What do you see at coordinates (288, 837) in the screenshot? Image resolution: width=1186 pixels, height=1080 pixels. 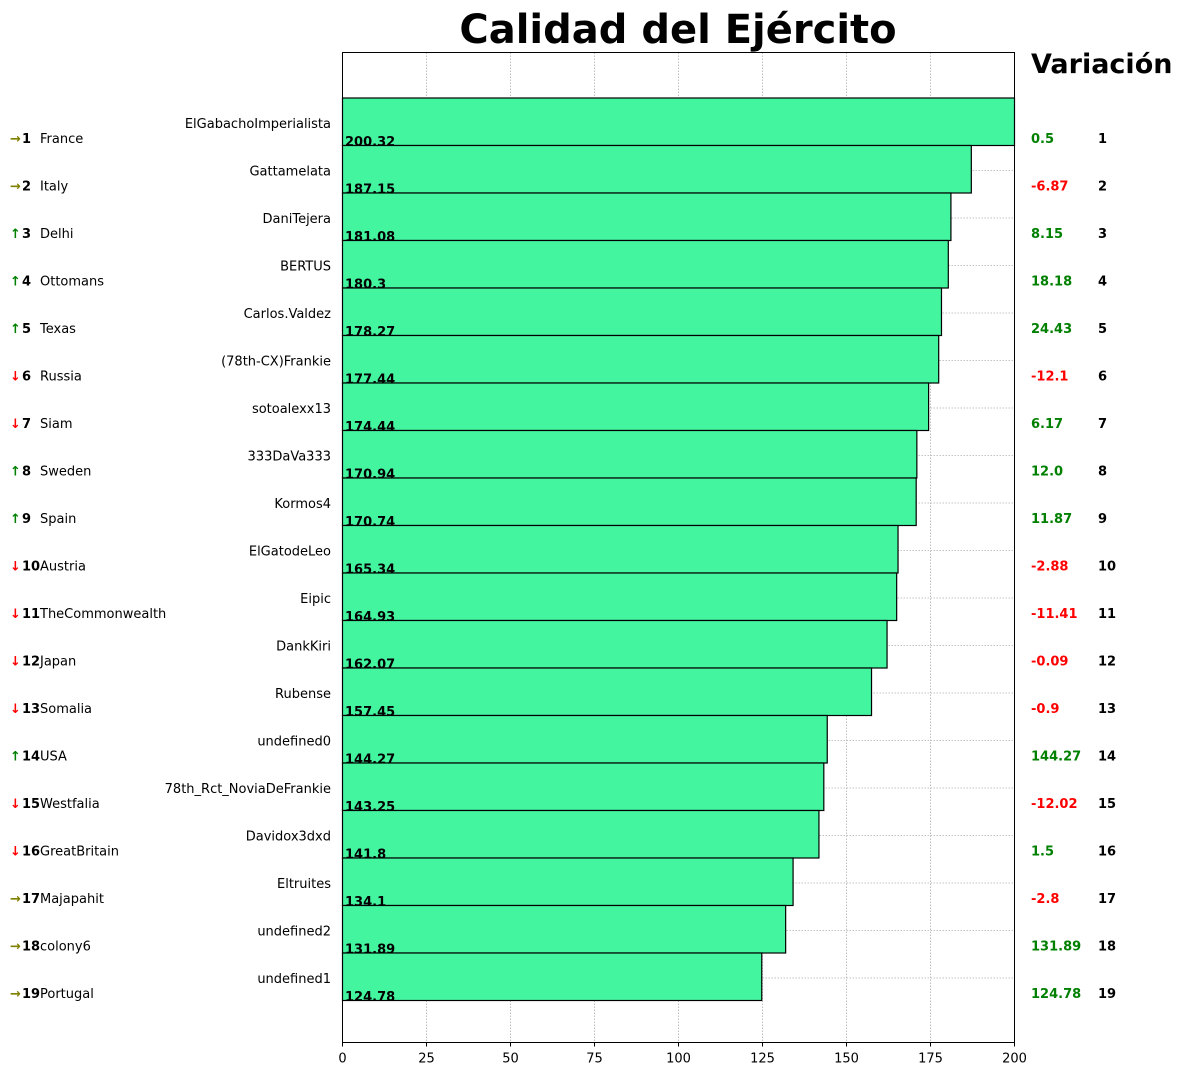 I see `player-label: Davidox3dxd` at bounding box center [288, 837].